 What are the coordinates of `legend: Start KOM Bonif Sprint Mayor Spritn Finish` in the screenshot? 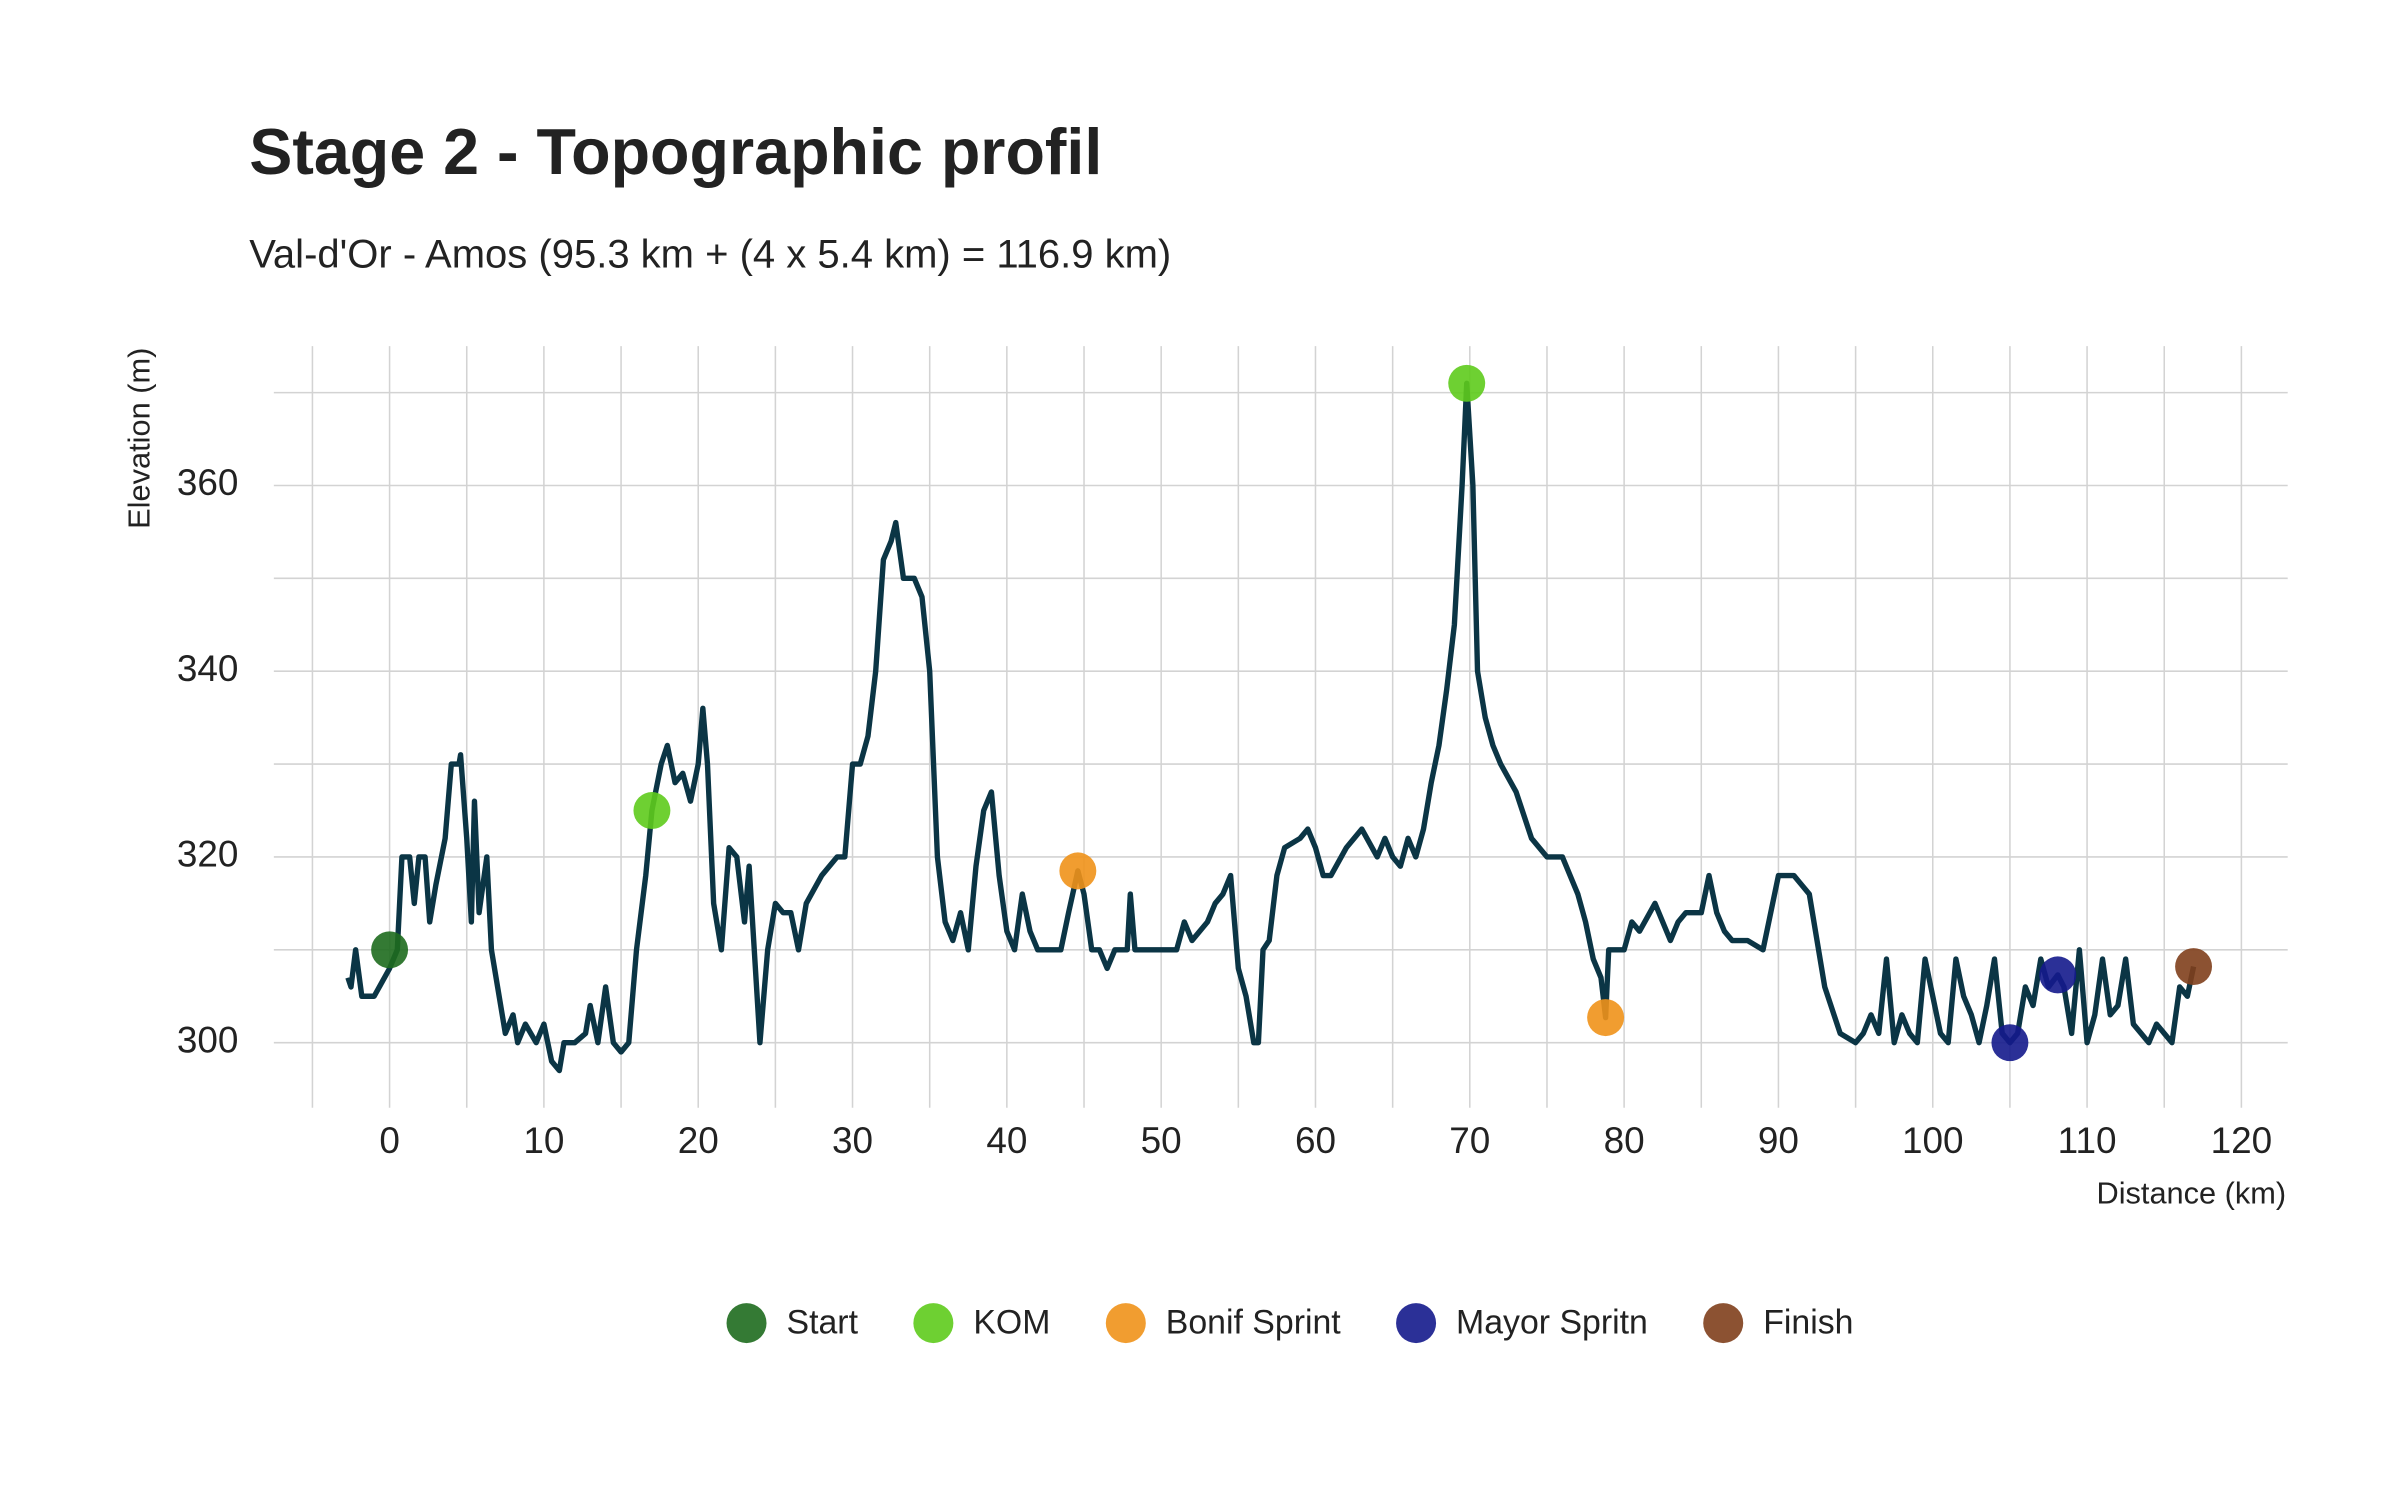 It's located at (1289, 1323).